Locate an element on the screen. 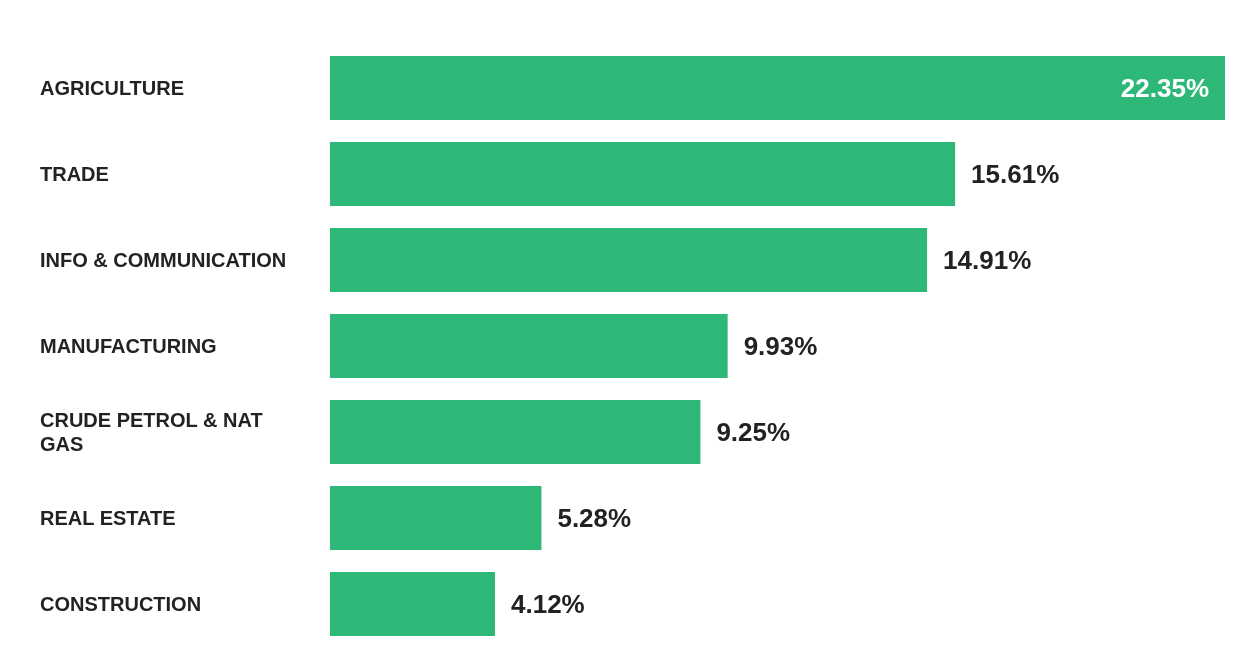  y-tick-label: REAL ESTATE is located at coordinates (108, 518).